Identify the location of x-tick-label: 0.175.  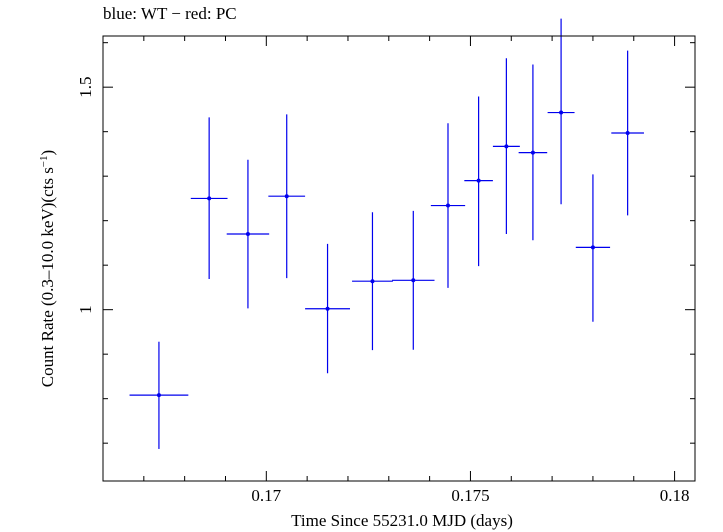
(470, 495).